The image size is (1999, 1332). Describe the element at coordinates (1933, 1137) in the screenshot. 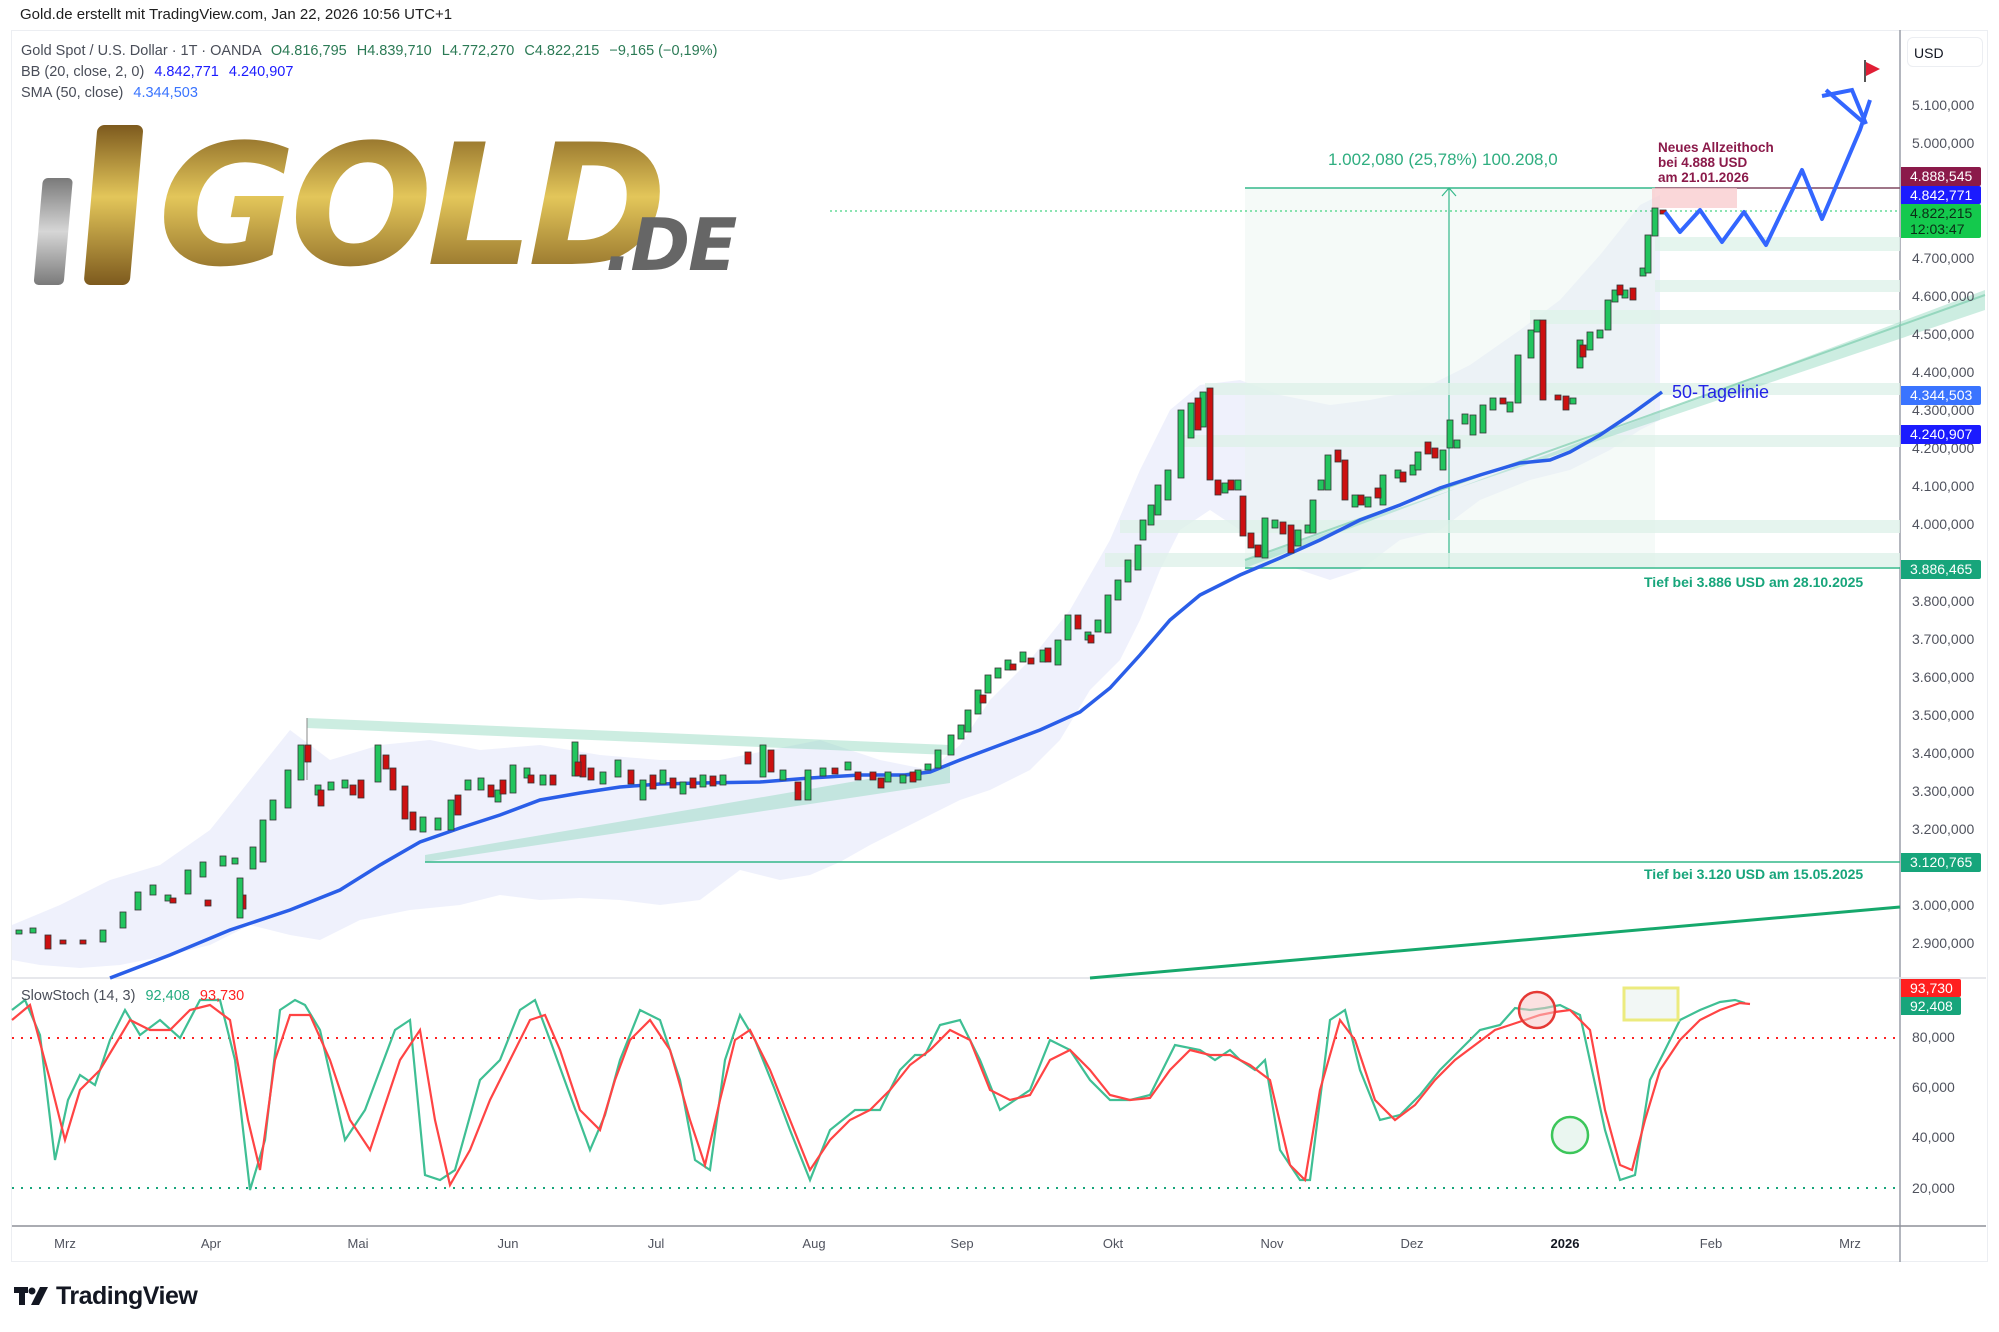

I see `stoch-label: 40,000` at that location.